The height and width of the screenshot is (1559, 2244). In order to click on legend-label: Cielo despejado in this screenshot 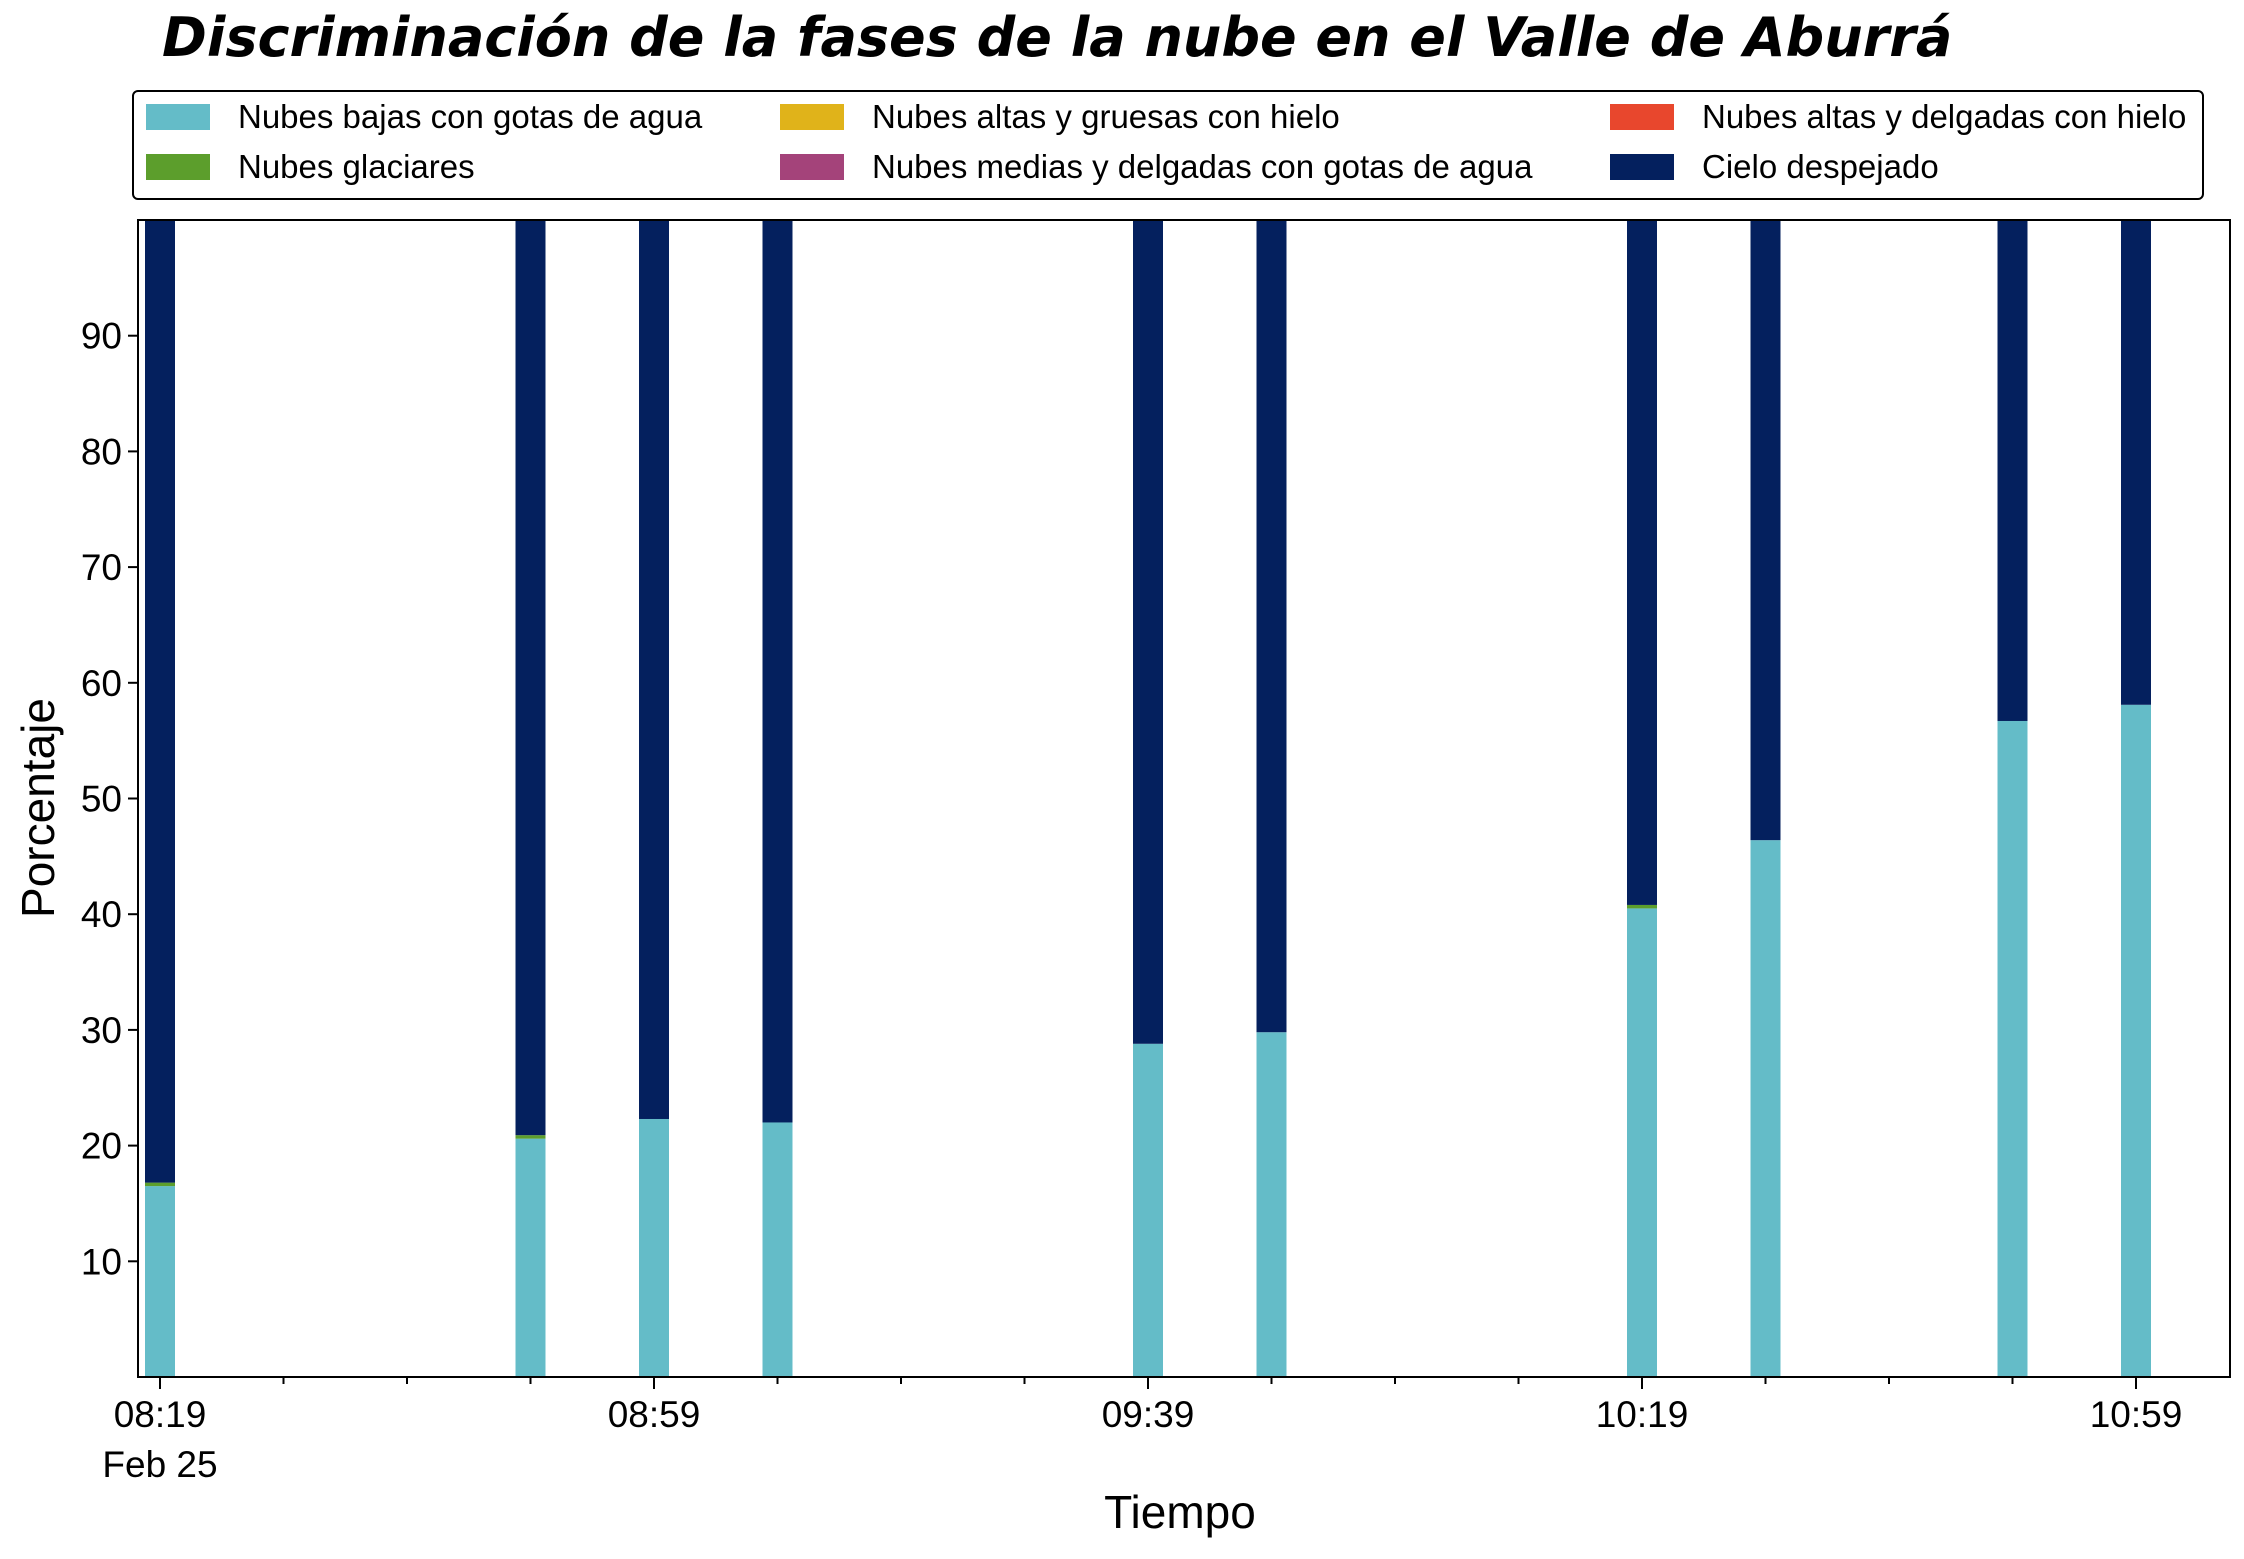, I will do `click(1820, 166)`.